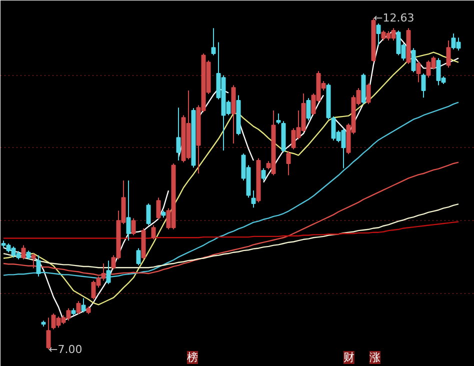 The width and height of the screenshot is (474, 366). What do you see at coordinates (192, 357) in the screenshot?
I see `annotation: 榜` at bounding box center [192, 357].